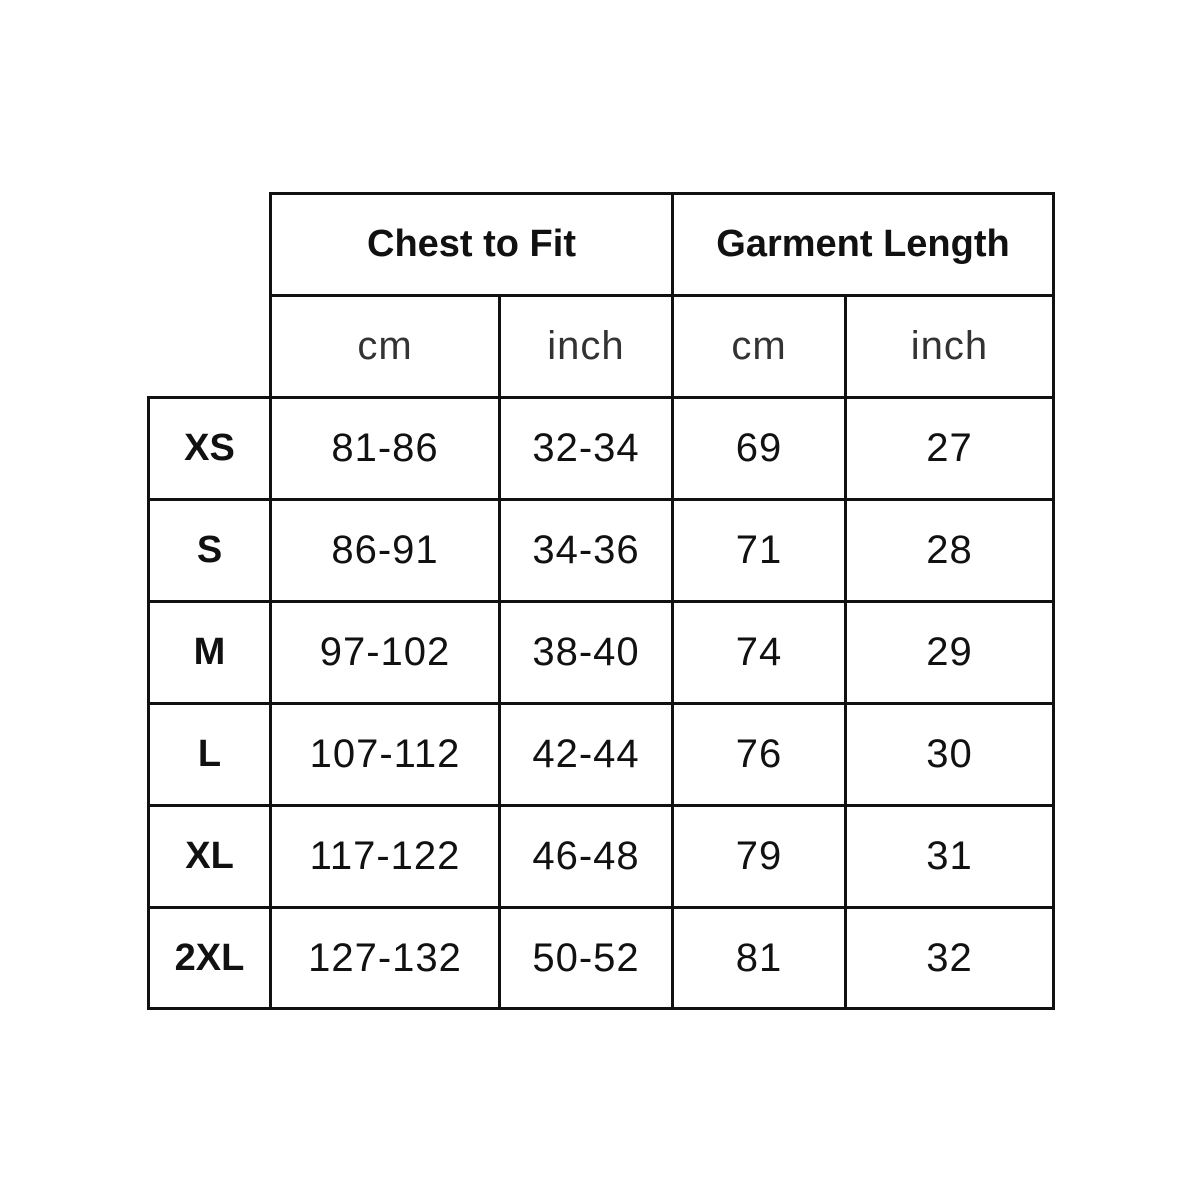  I want to click on table-cell-text: 81, so click(759, 957).